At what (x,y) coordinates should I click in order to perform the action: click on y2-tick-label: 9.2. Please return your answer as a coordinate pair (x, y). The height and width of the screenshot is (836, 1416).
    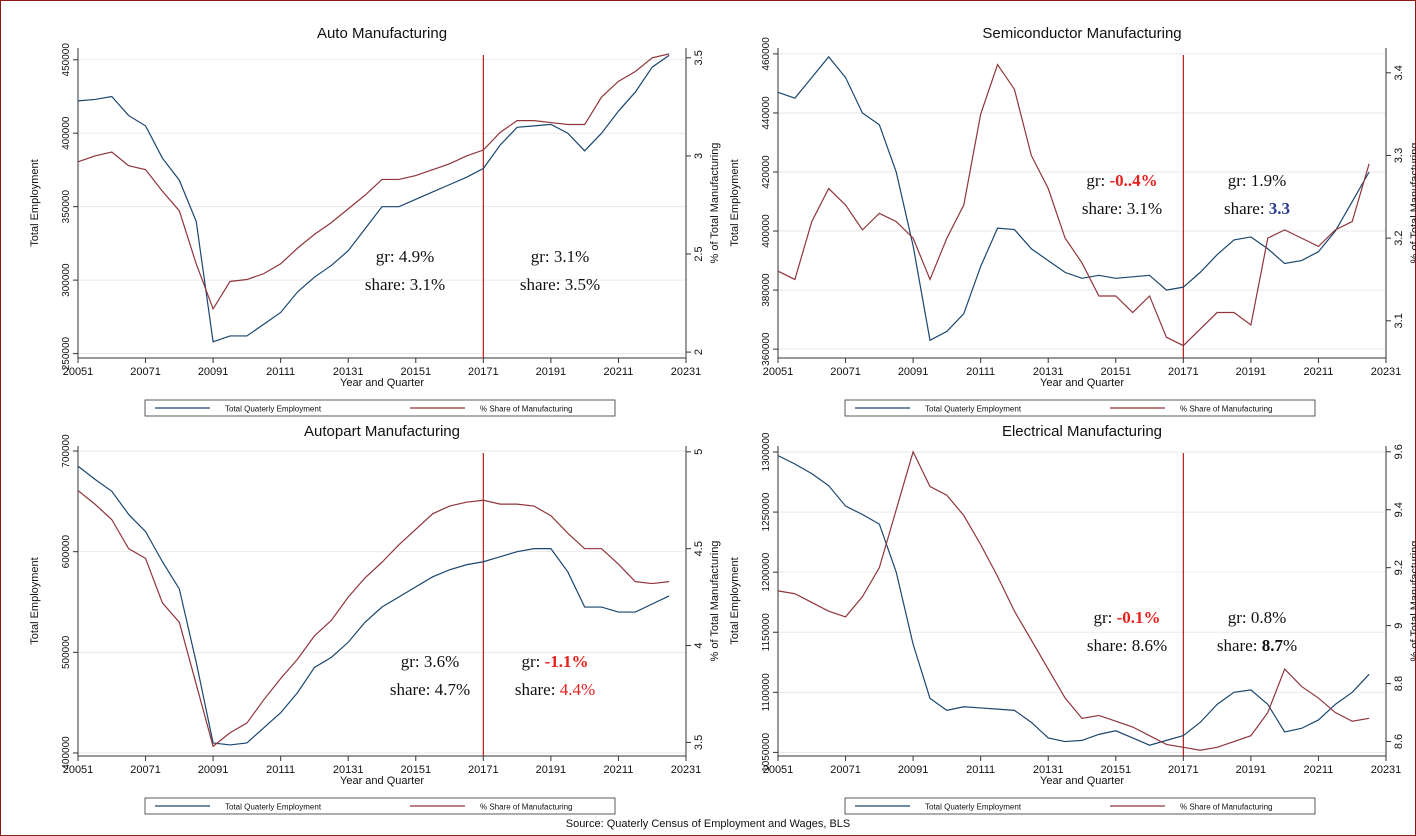
    Looking at the image, I should click on (1399, 567).